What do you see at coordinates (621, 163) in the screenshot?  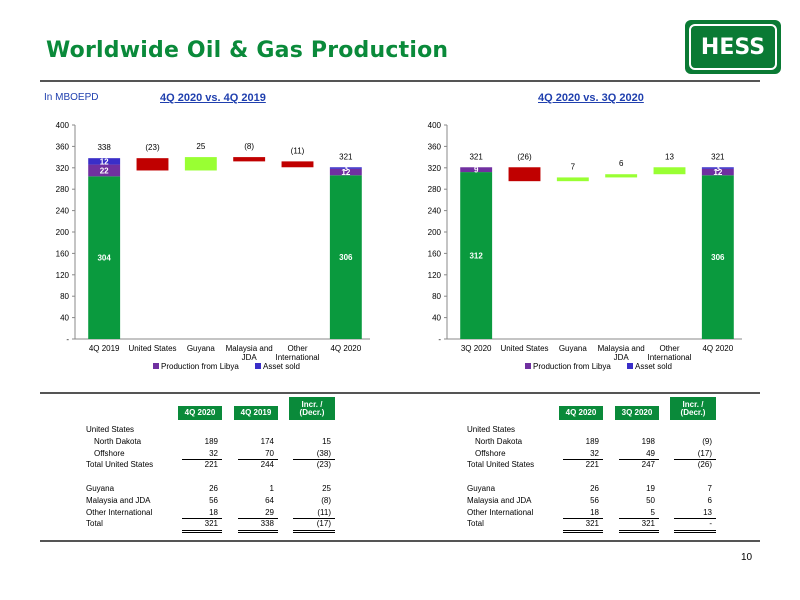 I see `change-label: 6` at bounding box center [621, 163].